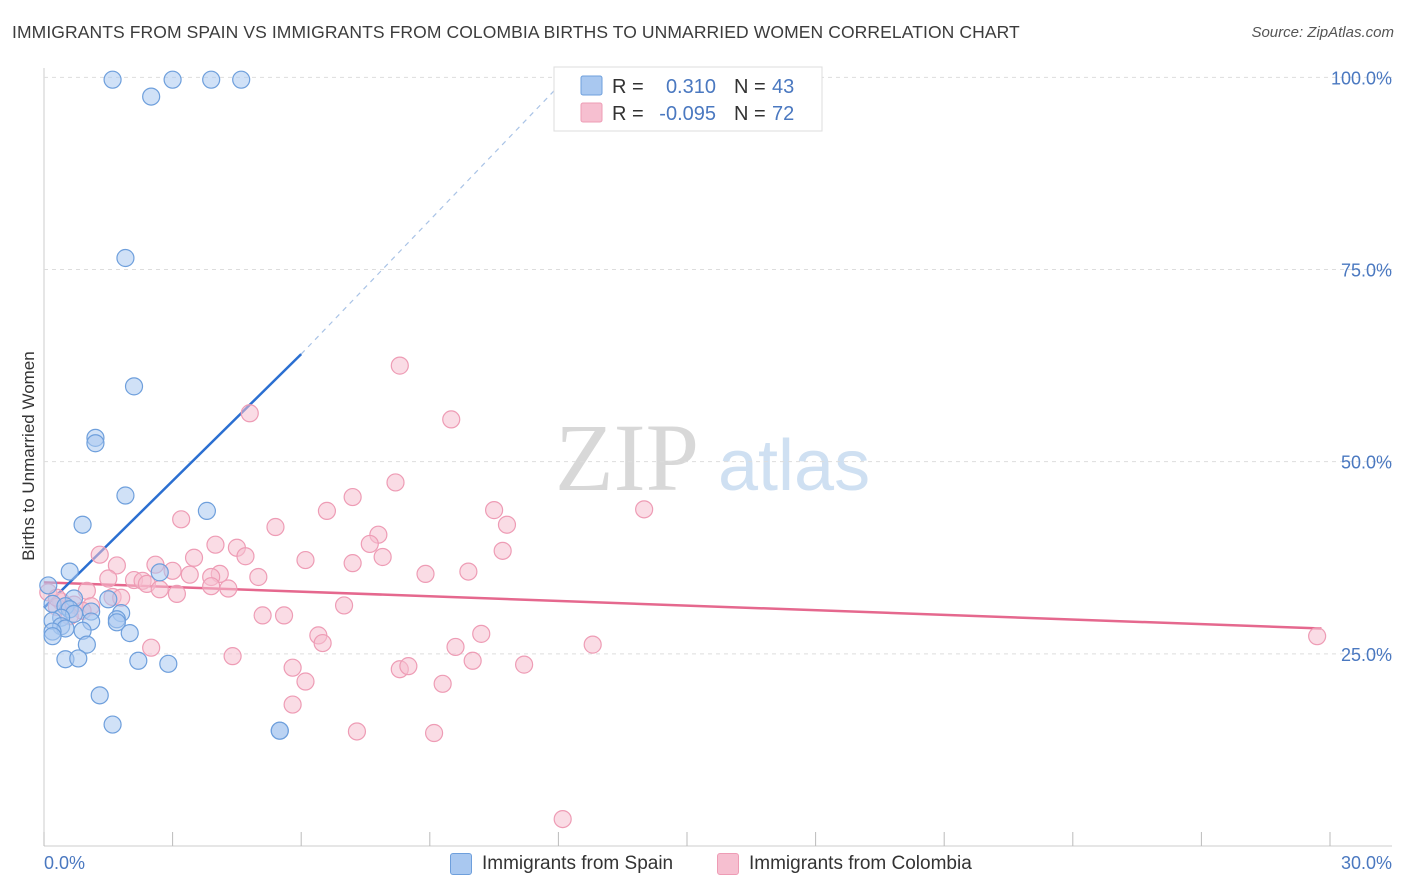 Image resolution: width=1406 pixels, height=892 pixels. Describe the element at coordinates (628, 87) in the screenshot. I see `legend-r-label-spain: R =` at that location.